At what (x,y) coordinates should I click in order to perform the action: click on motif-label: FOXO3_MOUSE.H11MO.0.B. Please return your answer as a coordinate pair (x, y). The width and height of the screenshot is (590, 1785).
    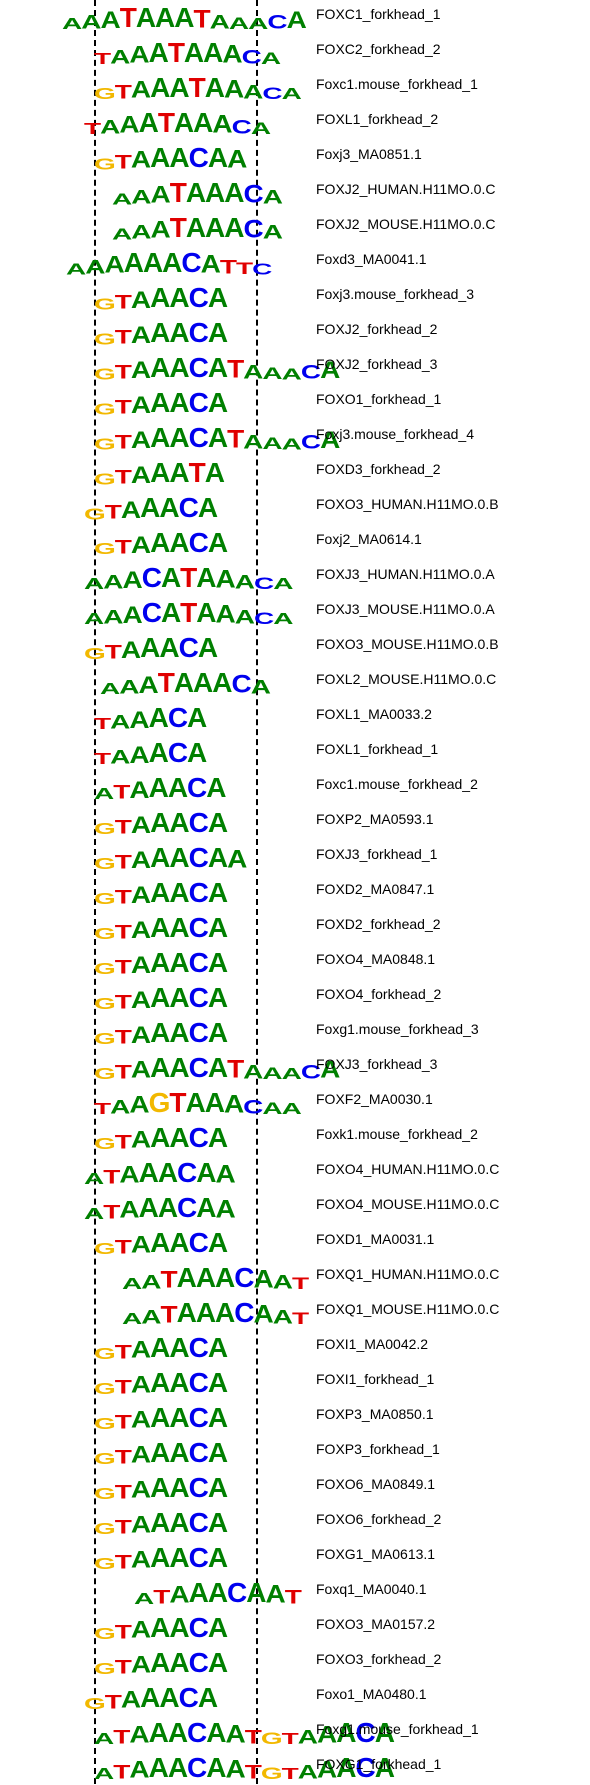
    Looking at the image, I should click on (407, 644).